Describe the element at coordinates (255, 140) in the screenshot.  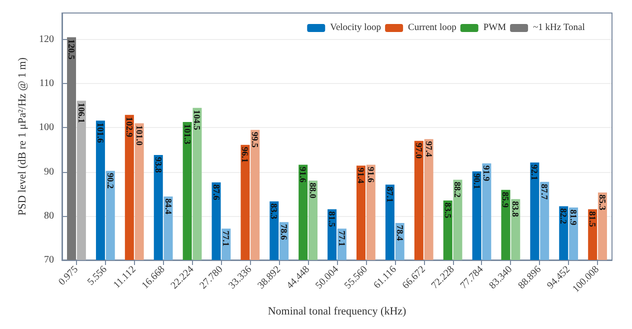
I see `data-label: 99.5` at that location.